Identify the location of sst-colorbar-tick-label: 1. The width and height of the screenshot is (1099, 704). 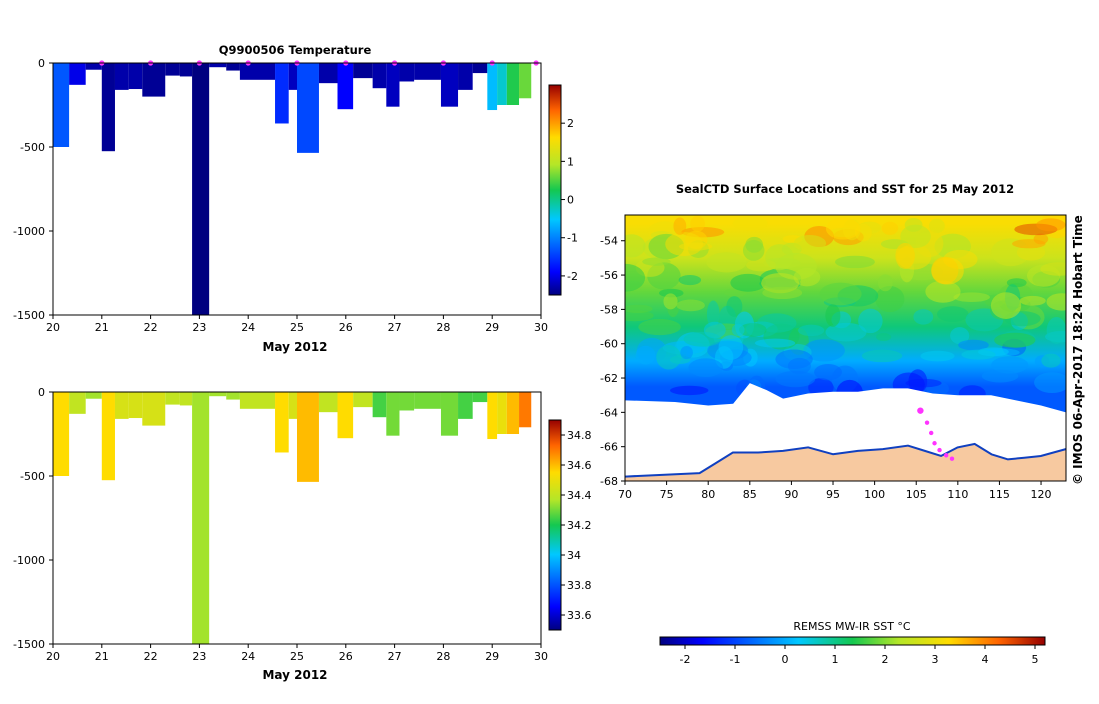
(835, 659).